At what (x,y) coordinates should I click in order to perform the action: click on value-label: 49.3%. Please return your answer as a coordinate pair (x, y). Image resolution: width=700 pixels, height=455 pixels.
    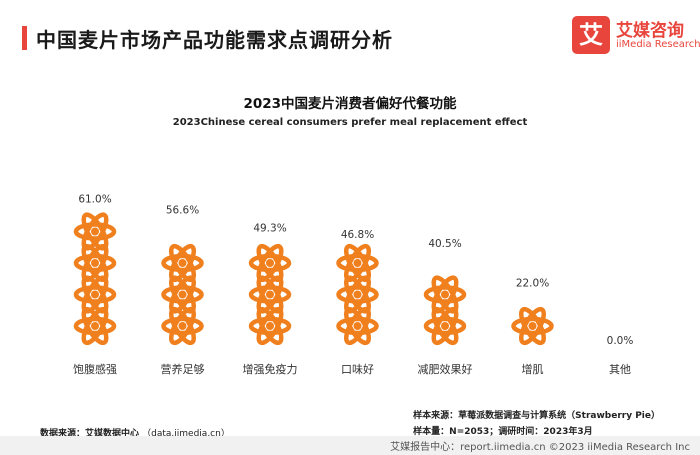
    Looking at the image, I should click on (269, 229).